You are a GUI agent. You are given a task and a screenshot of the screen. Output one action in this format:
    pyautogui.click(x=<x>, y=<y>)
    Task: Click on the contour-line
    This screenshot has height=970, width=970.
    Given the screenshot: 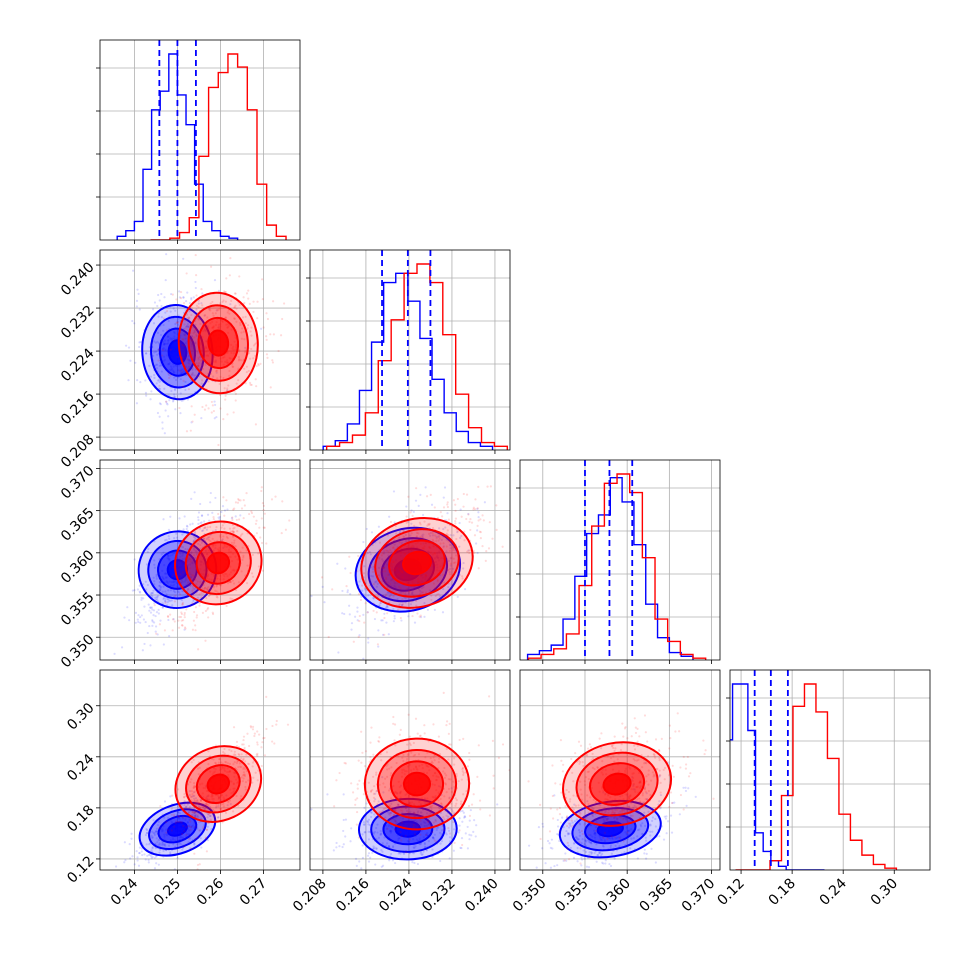 What is the action you would take?
    pyautogui.click(x=218, y=784)
    